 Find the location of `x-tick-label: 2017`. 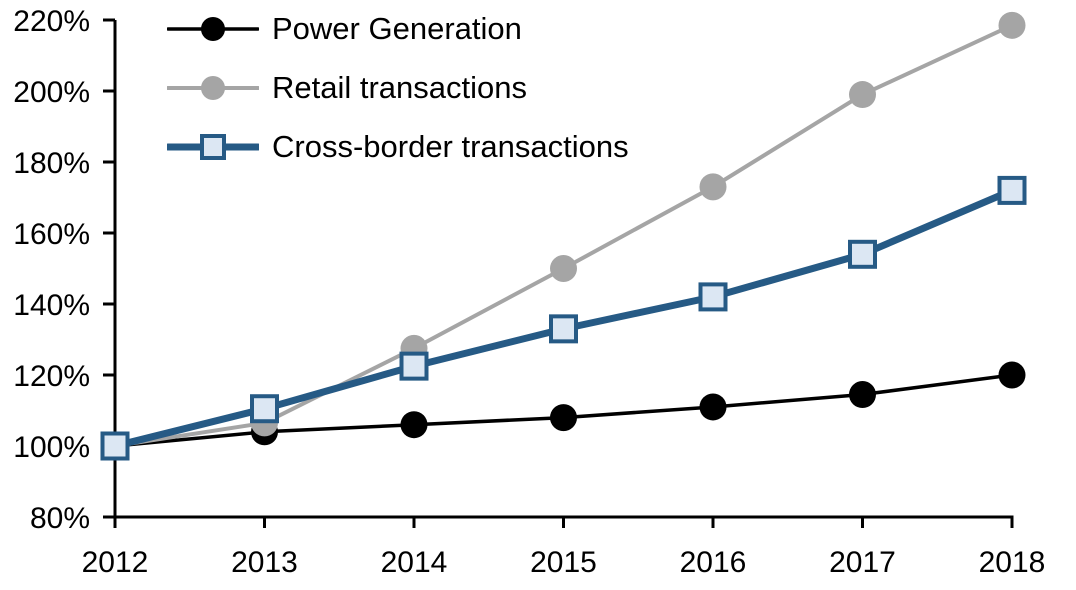

x-tick-label: 2017 is located at coordinates (862, 562).